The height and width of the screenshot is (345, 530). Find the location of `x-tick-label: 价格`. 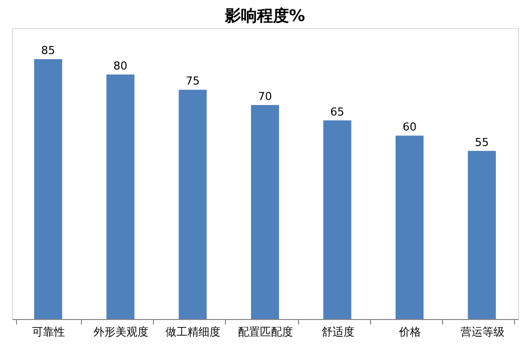

x-tick-label: 价格 is located at coordinates (410, 332).